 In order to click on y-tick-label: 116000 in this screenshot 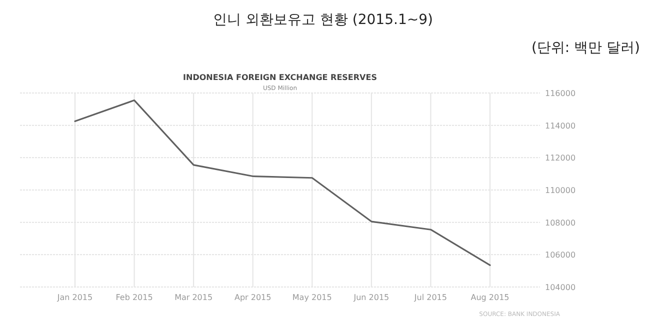, I will do `click(560, 93)`.